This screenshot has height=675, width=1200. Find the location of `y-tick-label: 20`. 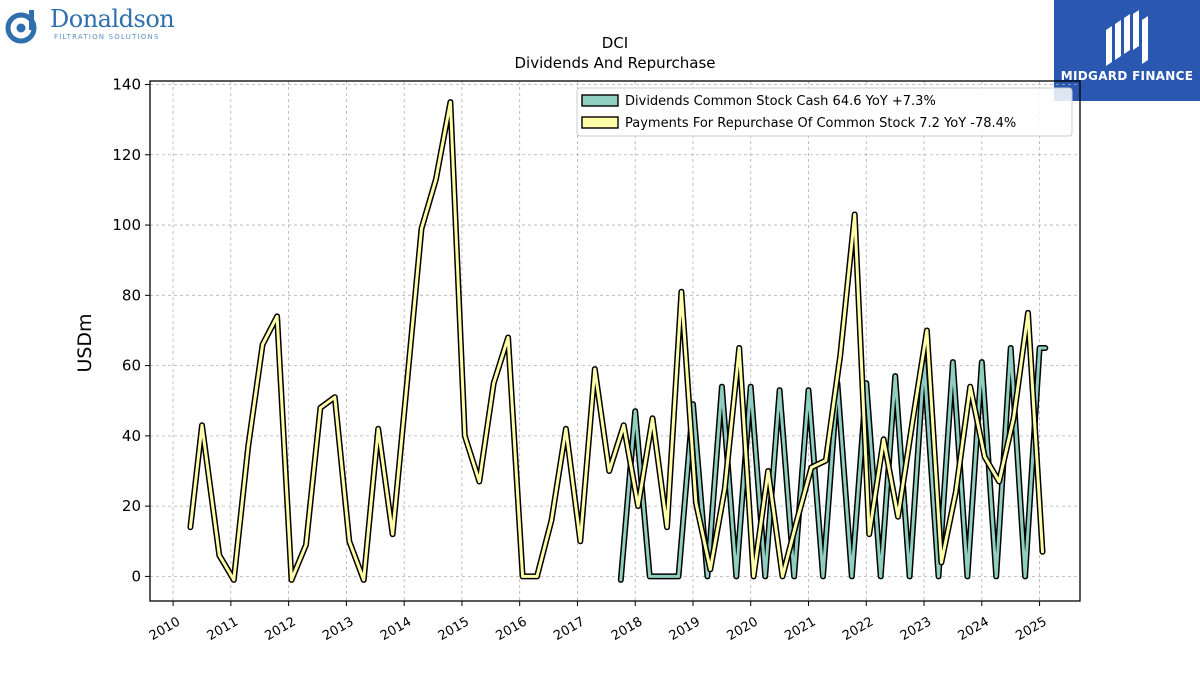

y-tick-label: 20 is located at coordinates (131, 506).